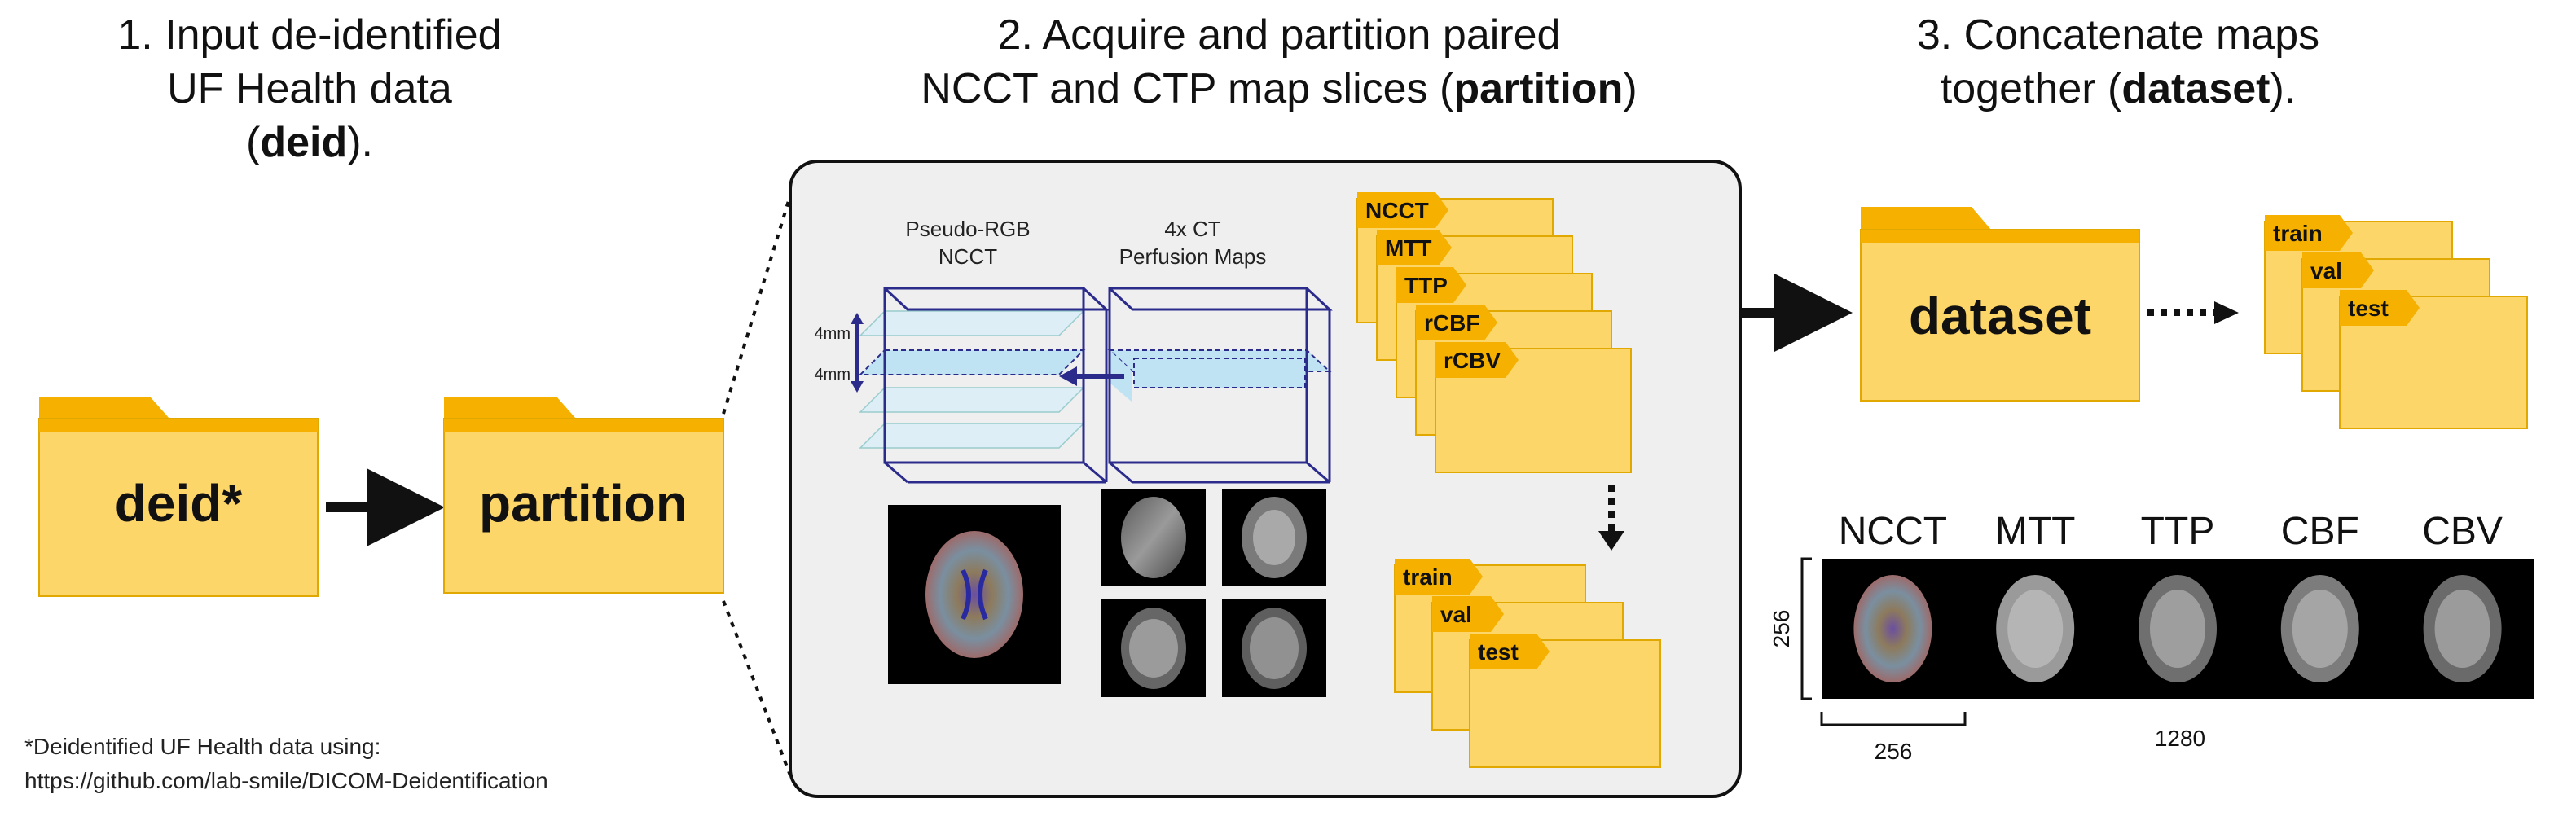  What do you see at coordinates (1806, 628) in the screenshot?
I see `height-bracket` at bounding box center [1806, 628].